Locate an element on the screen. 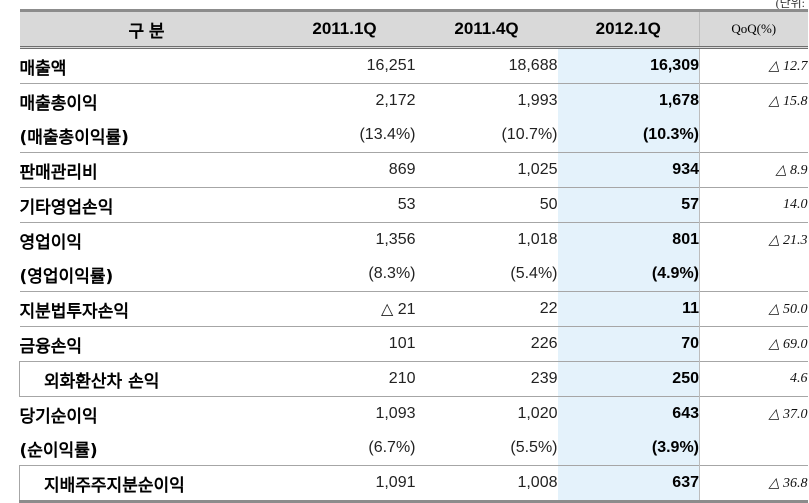 This screenshot has height=503, width=809. table-row: 영업이익 1,356 1,018 801 △ 21.3 is located at coordinates (413, 239).